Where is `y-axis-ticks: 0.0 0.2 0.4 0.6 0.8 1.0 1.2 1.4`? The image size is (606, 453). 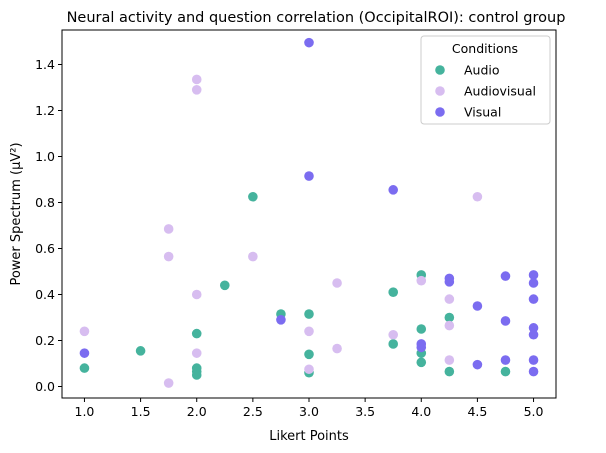
y-axis-ticks: 0.0 0.2 0.4 0.6 0.8 1.0 1.2 1.4 is located at coordinates (48, 225).